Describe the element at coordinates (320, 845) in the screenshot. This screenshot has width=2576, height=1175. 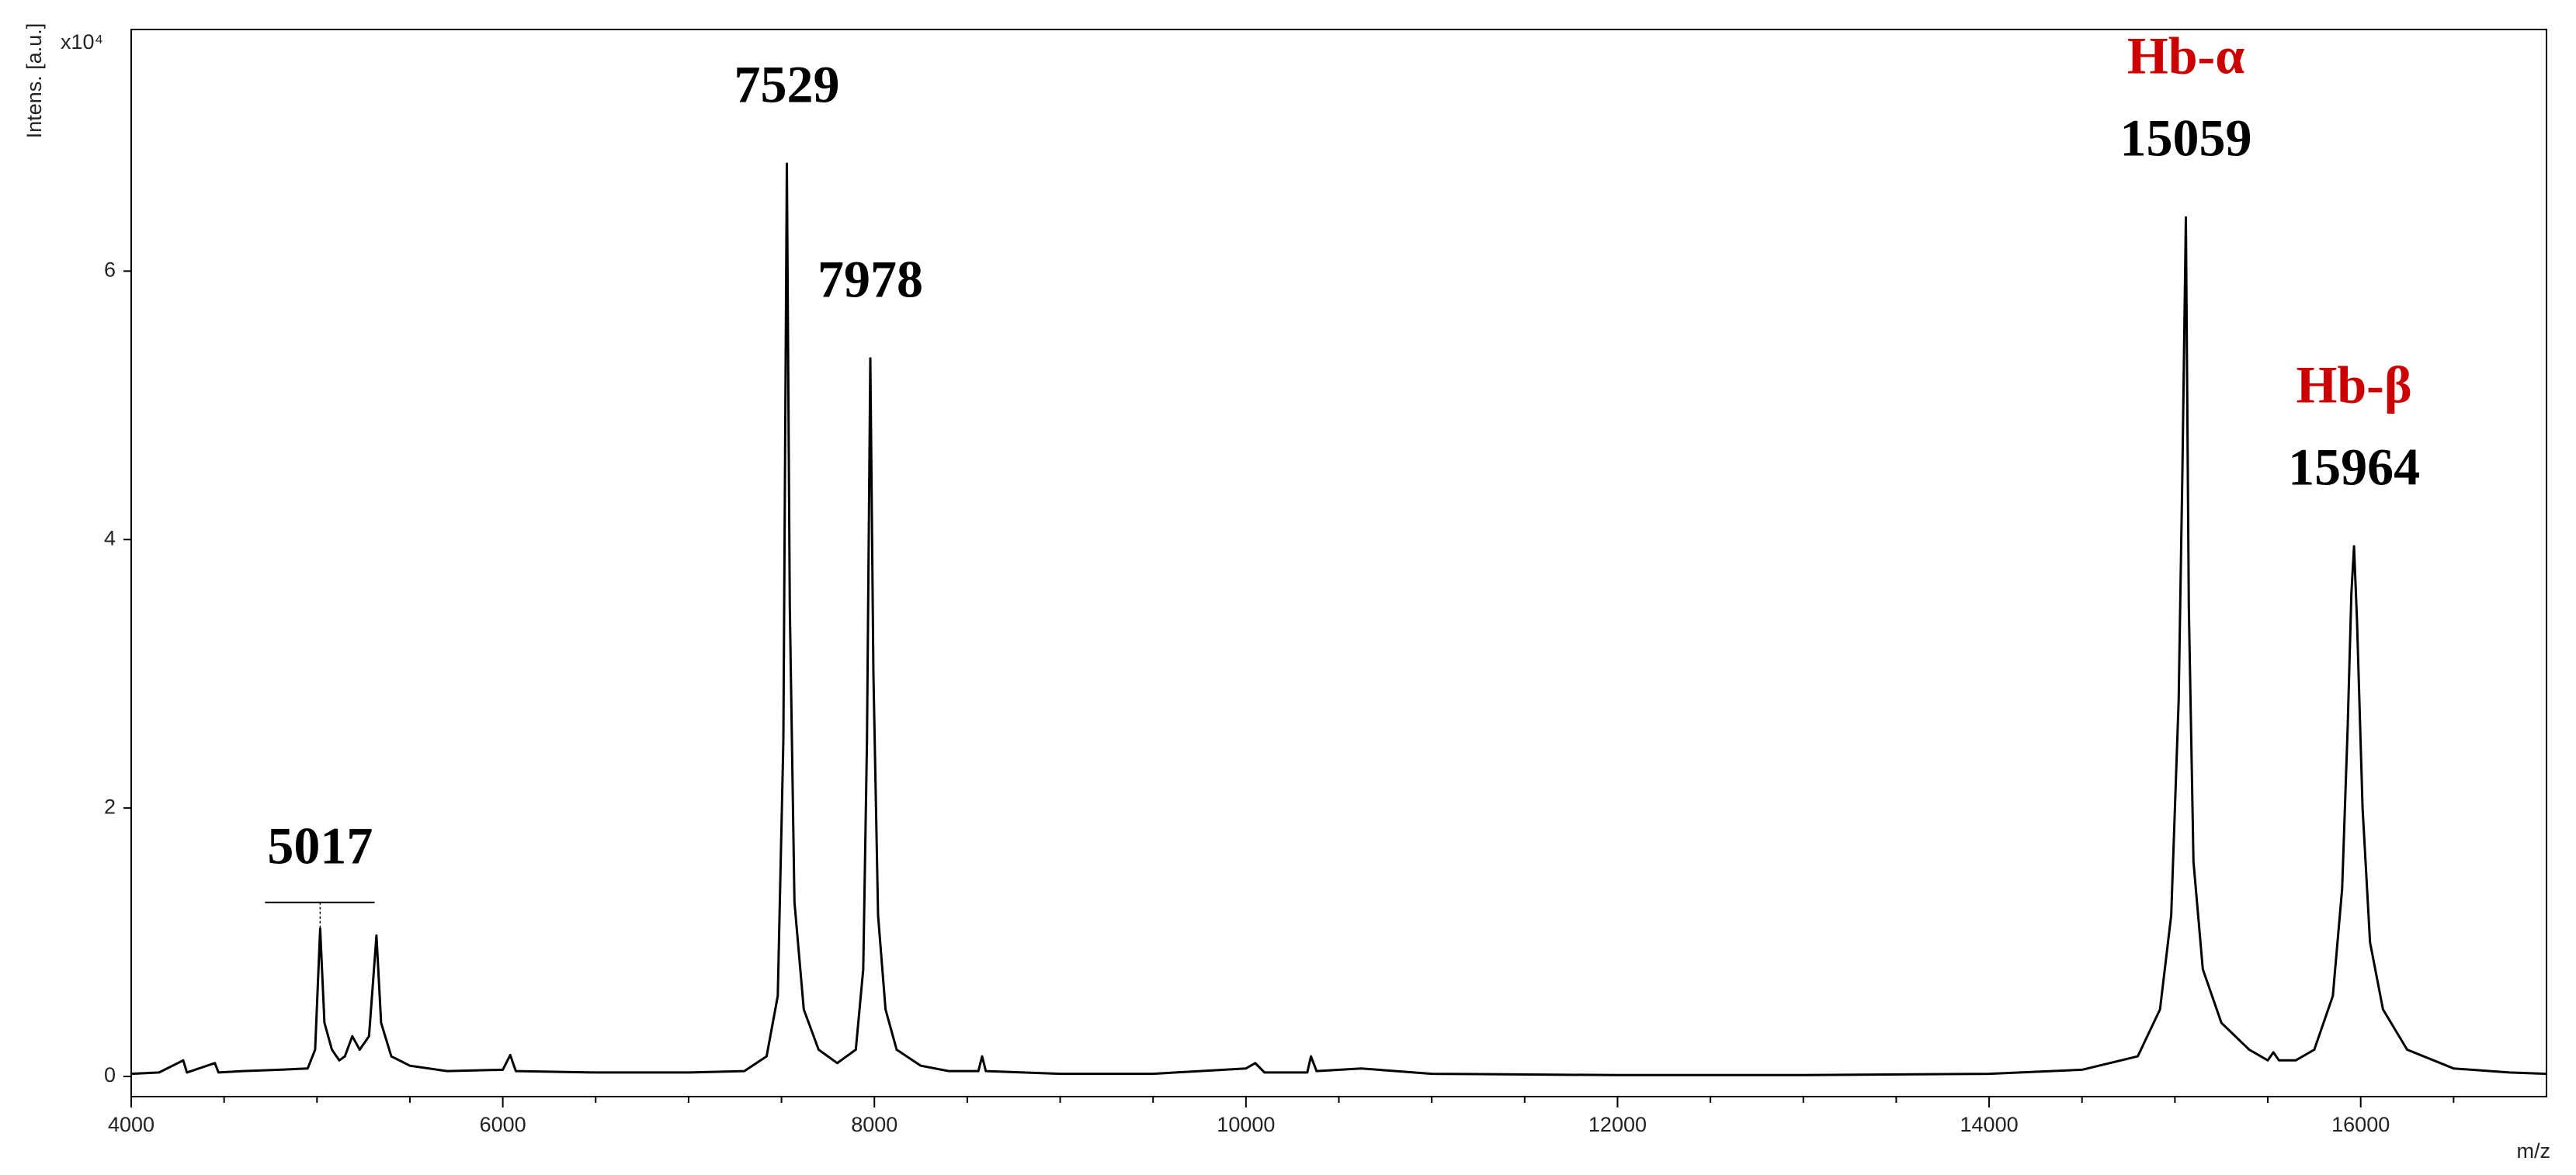
I see `peak-label: 5017` at that location.